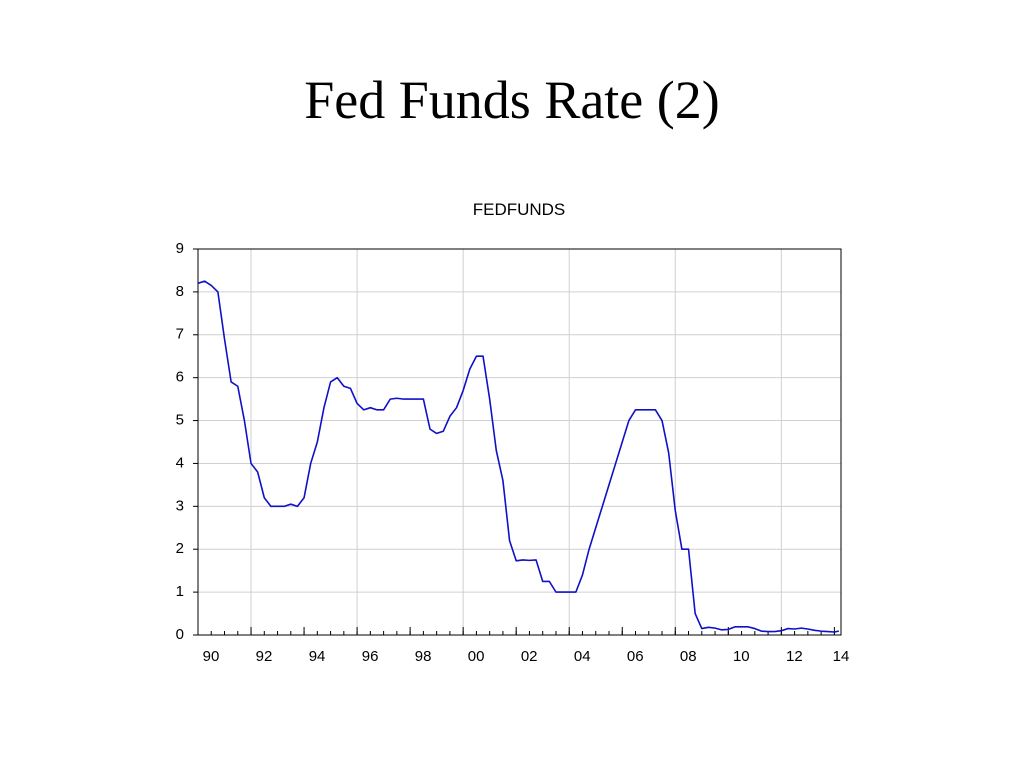  Describe the element at coordinates (180, 548) in the screenshot. I see `y-tick-label: 2` at that location.